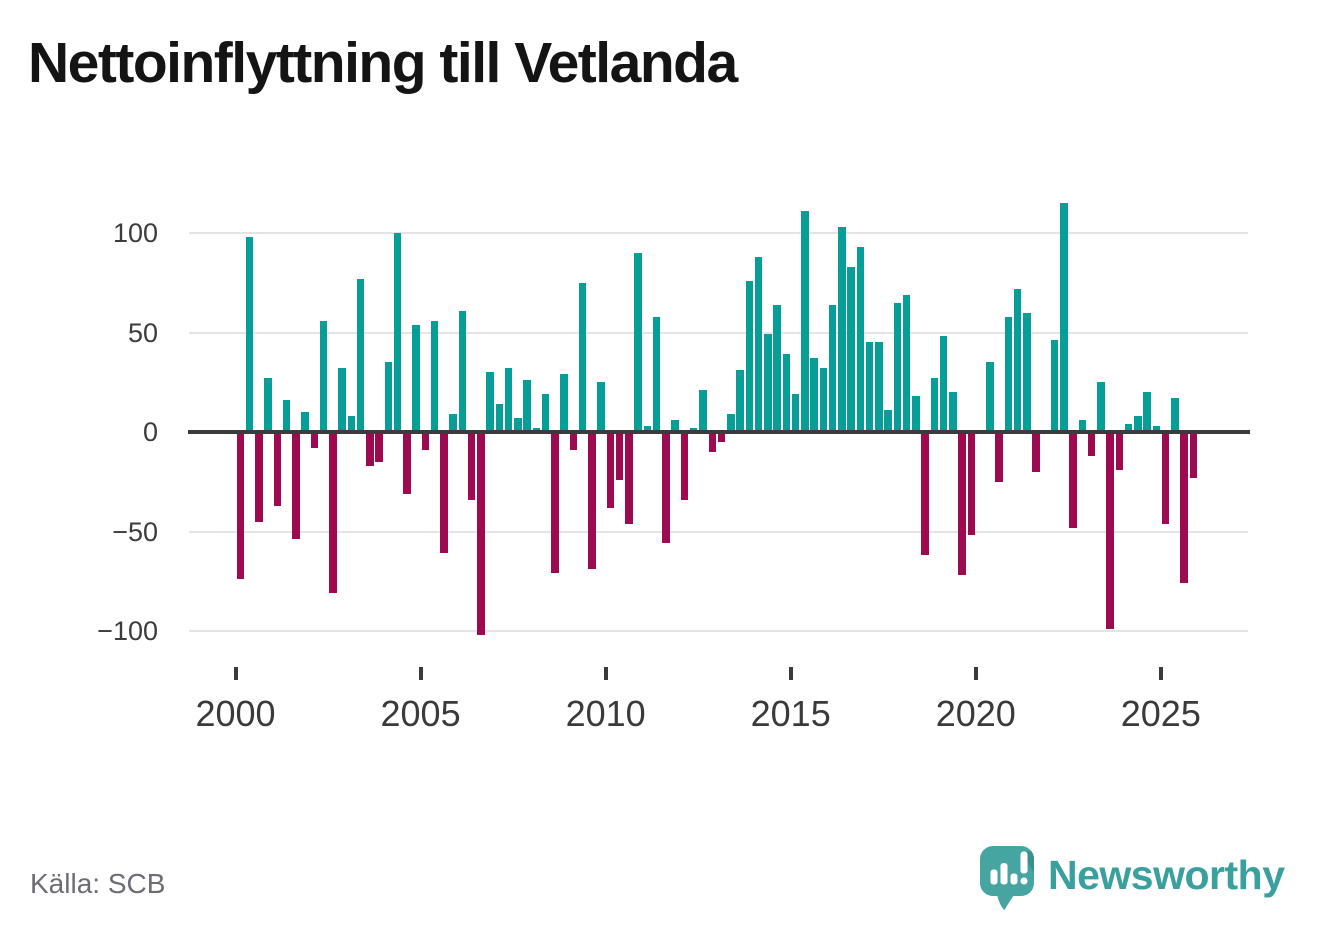 The height and width of the screenshot is (939, 1322). I want to click on bar-2023-q1, so click(1091, 444).